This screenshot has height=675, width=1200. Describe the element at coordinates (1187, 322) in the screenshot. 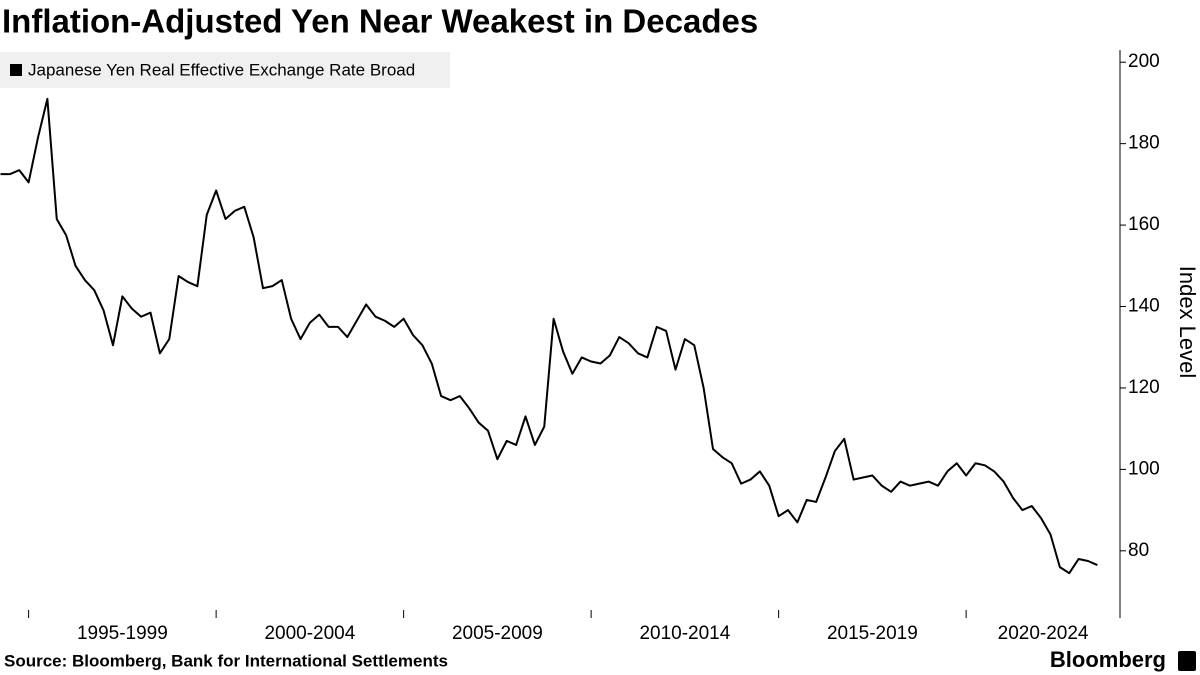

I see `y-axis-label: Index Level` at that location.